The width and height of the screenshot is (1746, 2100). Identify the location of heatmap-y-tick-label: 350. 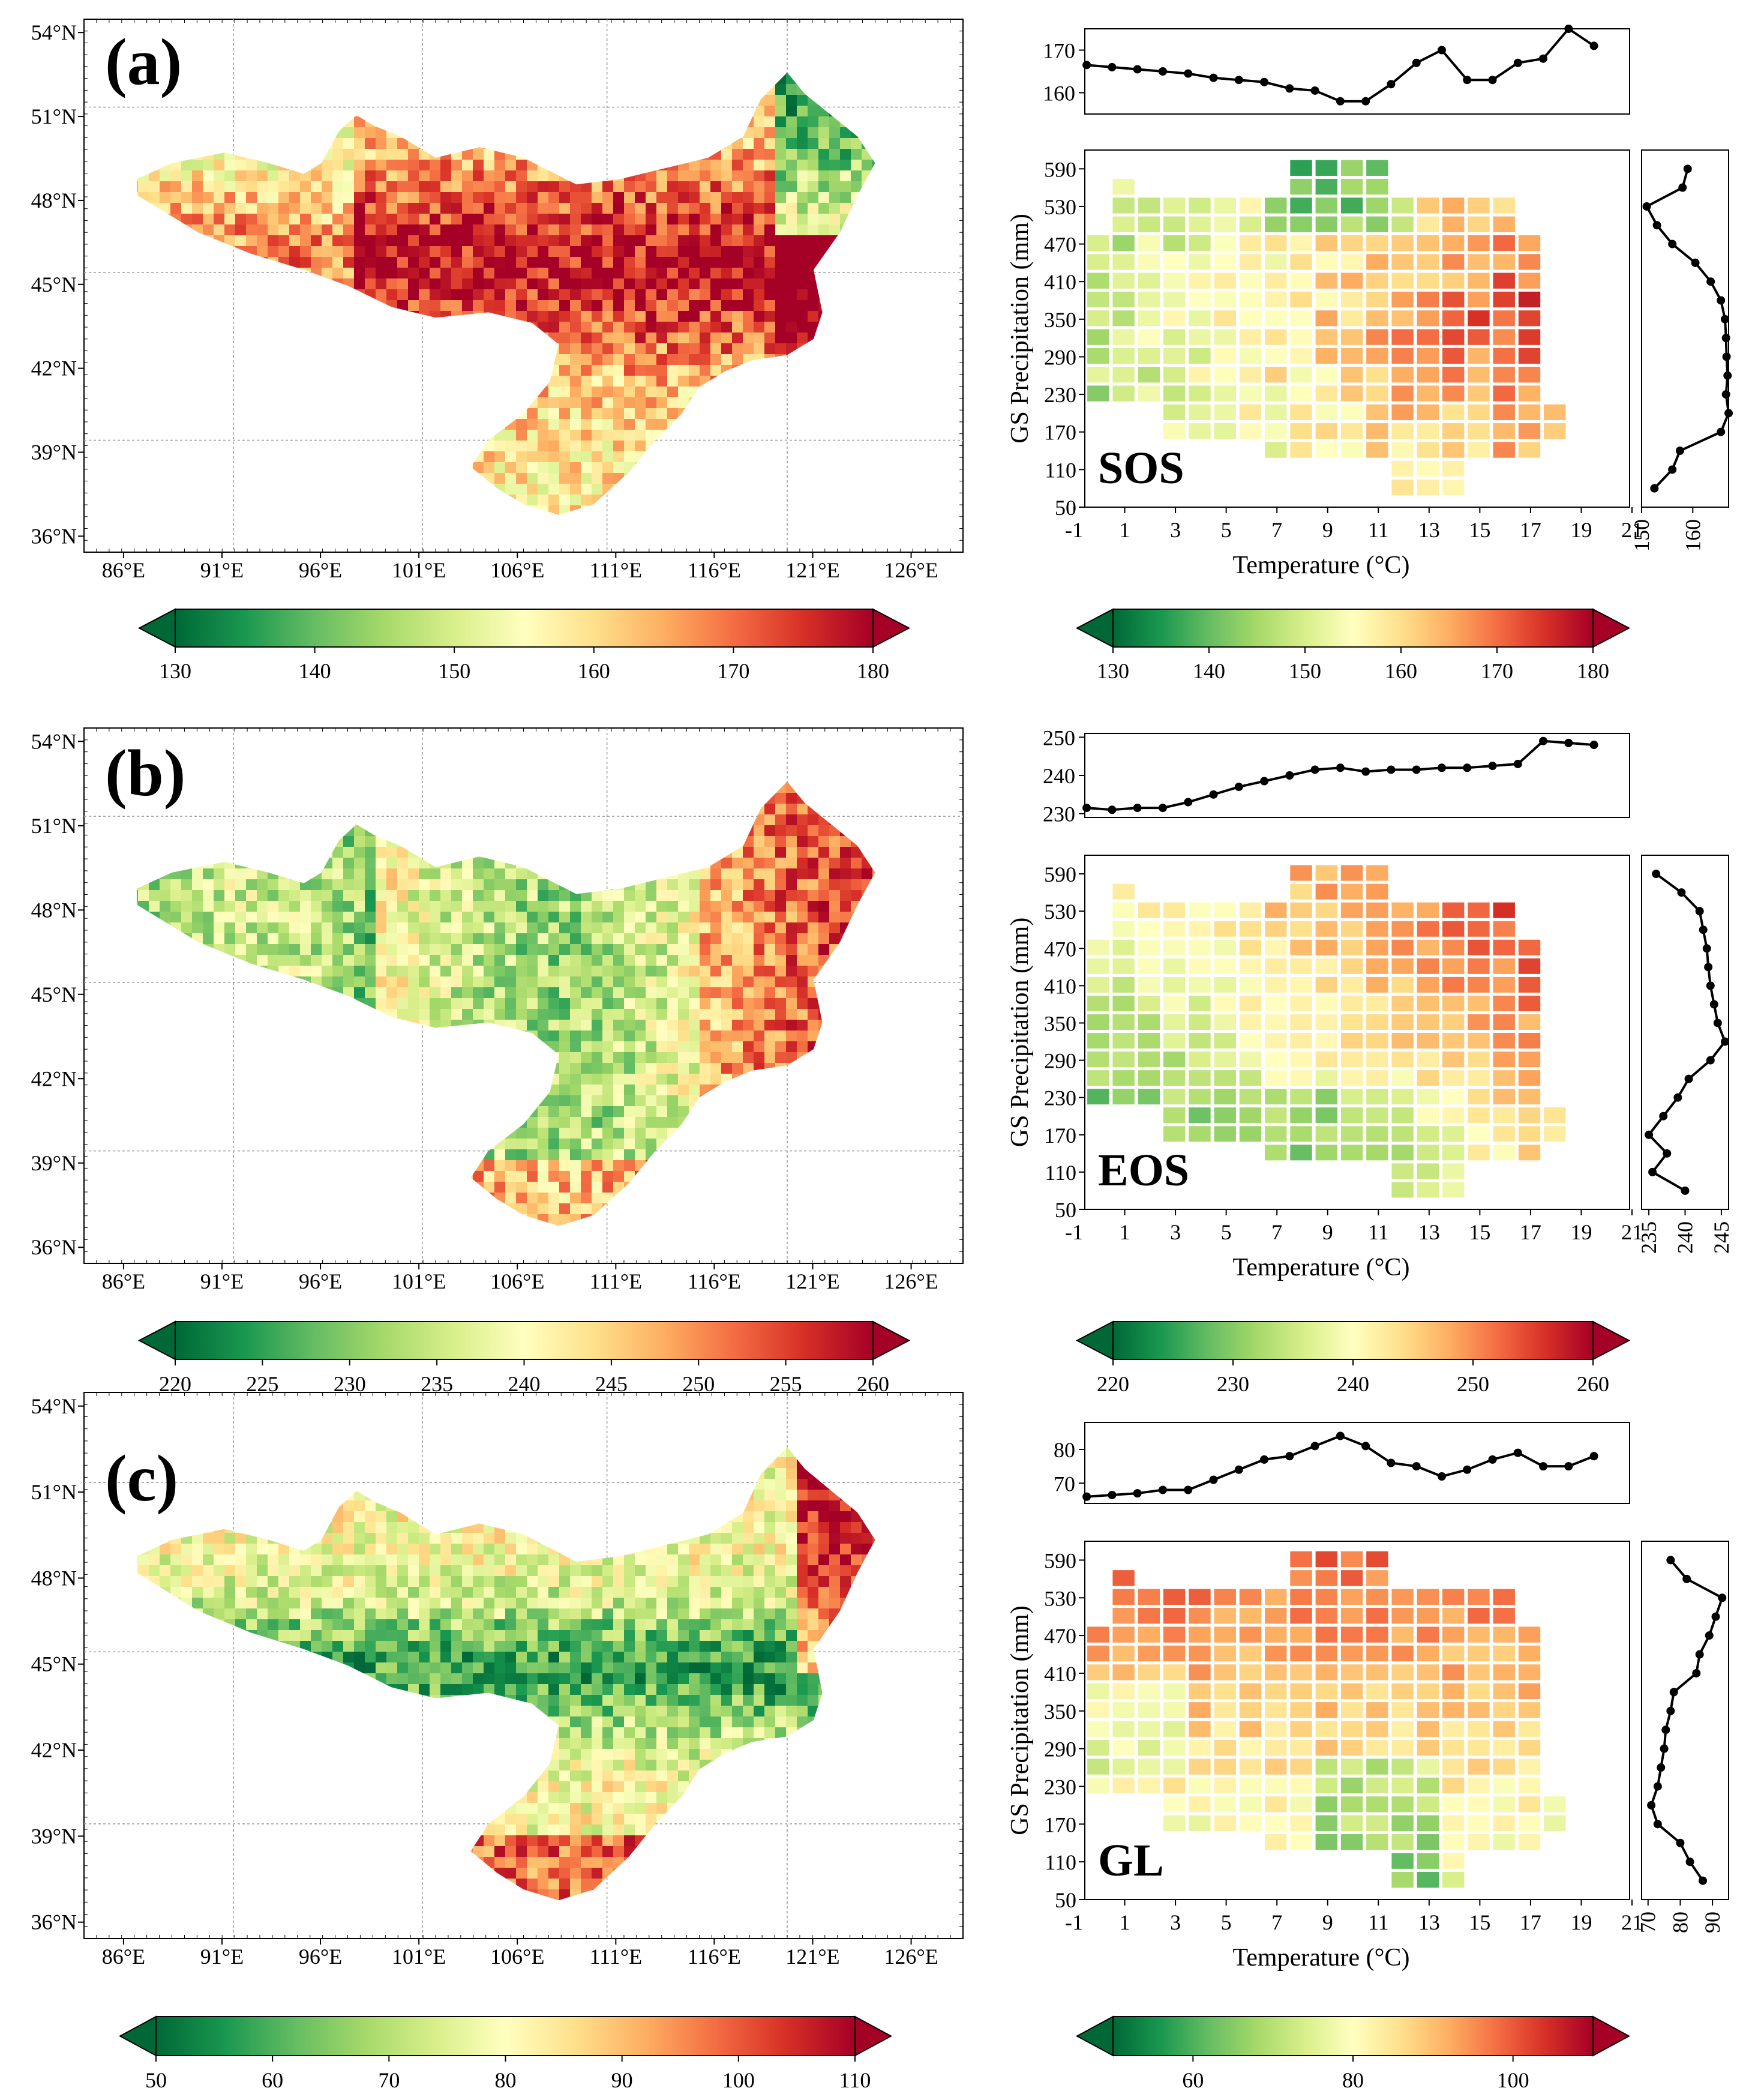
(1060, 320).